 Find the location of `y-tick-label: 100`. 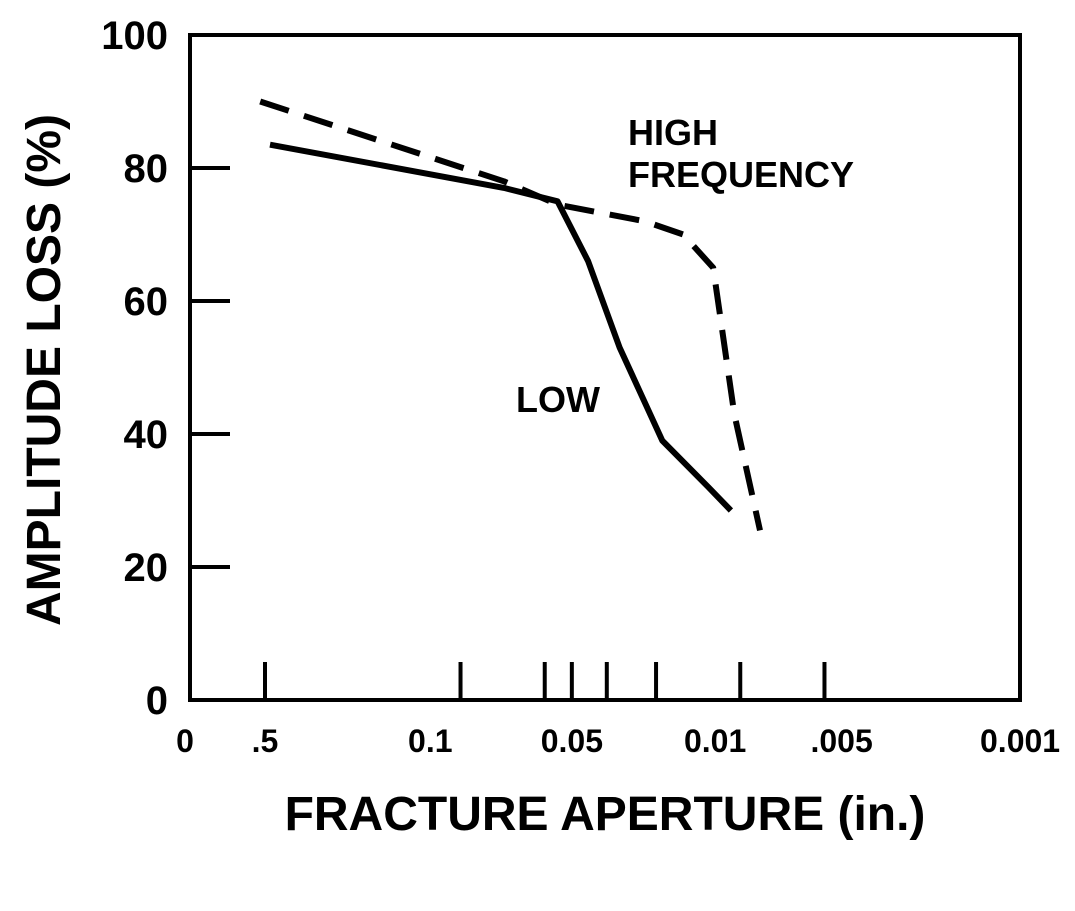

y-tick-label: 100 is located at coordinates (134, 36).